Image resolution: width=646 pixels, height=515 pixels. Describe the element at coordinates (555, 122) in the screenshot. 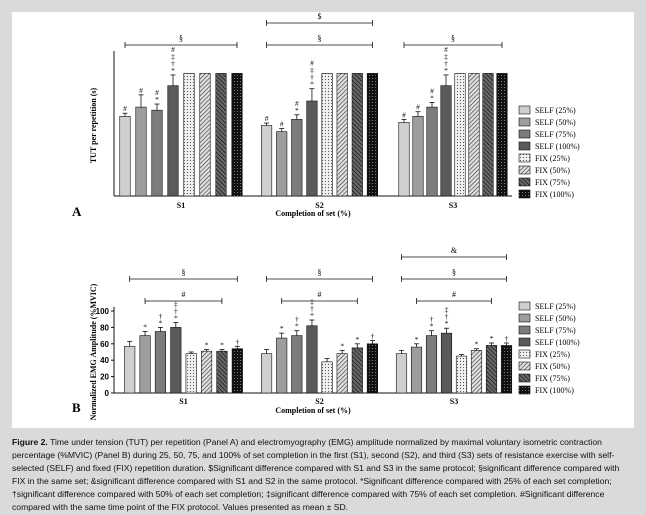

I see `legend-label: SELF (50%)` at that location.